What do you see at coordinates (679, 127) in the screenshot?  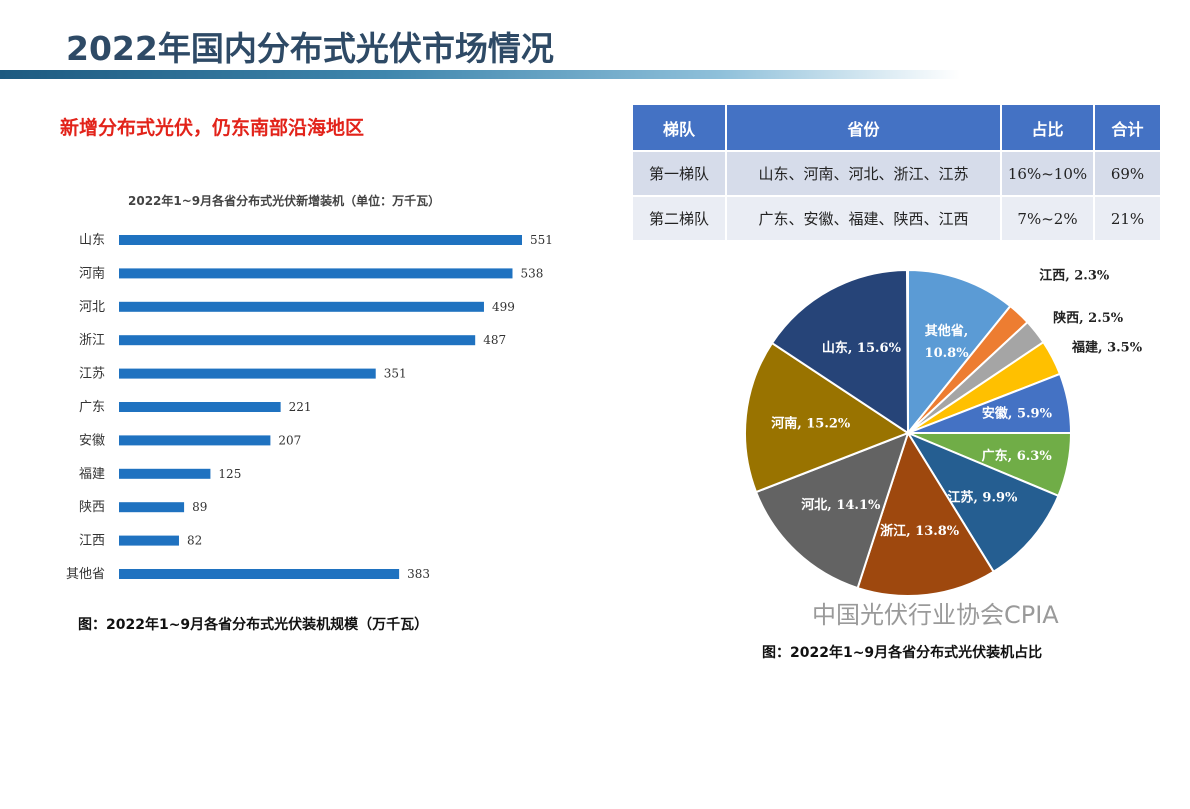 I see `header-tier: 梯队` at bounding box center [679, 127].